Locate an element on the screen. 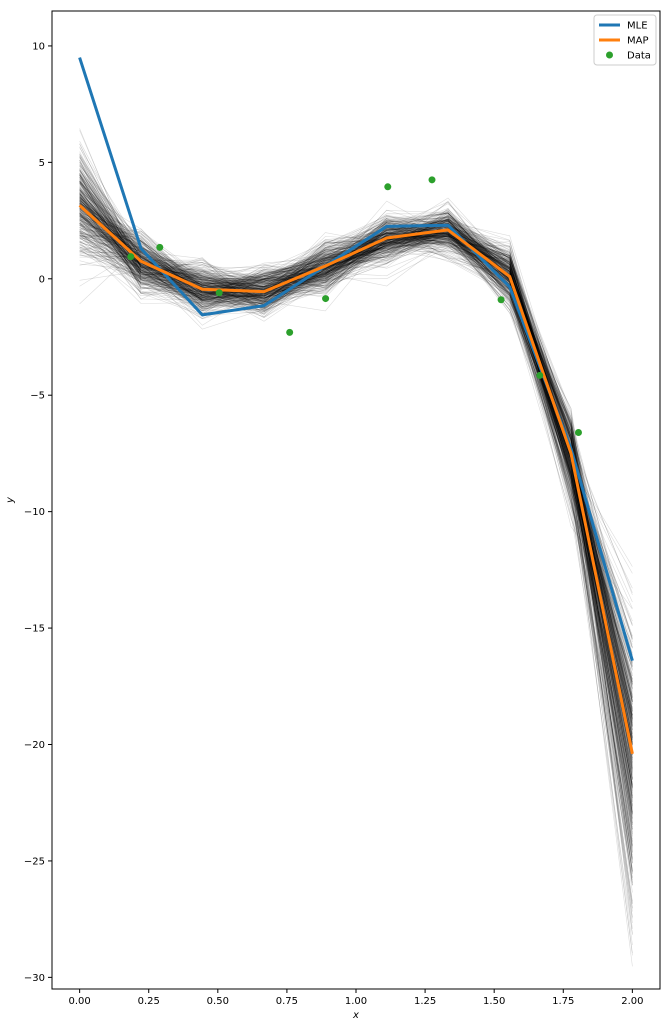 The width and height of the screenshot is (670, 1027). x-tick-label: 1.75 is located at coordinates (563, 1001).